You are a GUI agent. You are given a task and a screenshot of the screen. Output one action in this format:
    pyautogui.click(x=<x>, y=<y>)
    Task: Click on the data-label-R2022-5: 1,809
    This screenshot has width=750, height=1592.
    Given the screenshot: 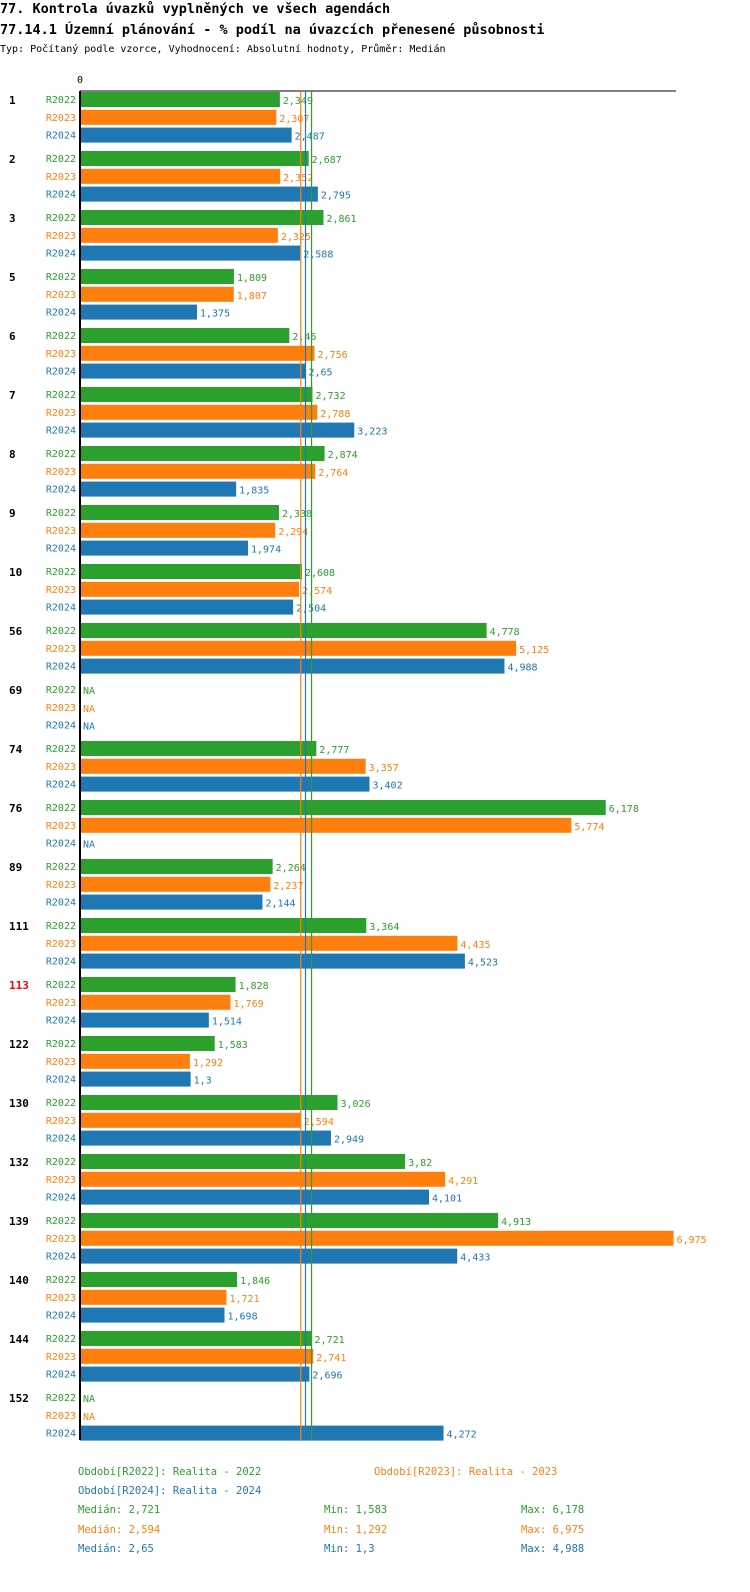 What is the action you would take?
    pyautogui.click(x=252, y=278)
    